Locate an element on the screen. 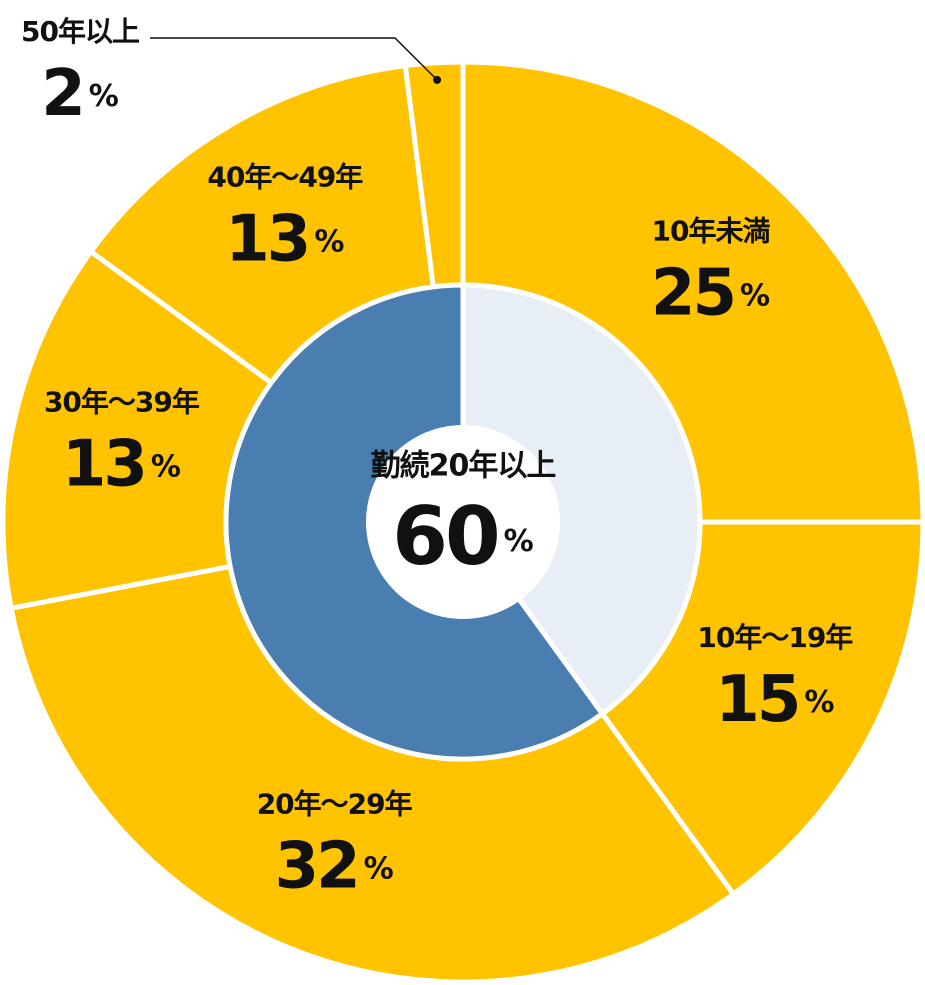 The height and width of the screenshot is (985, 925). leader-line is located at coordinates (294, 59).